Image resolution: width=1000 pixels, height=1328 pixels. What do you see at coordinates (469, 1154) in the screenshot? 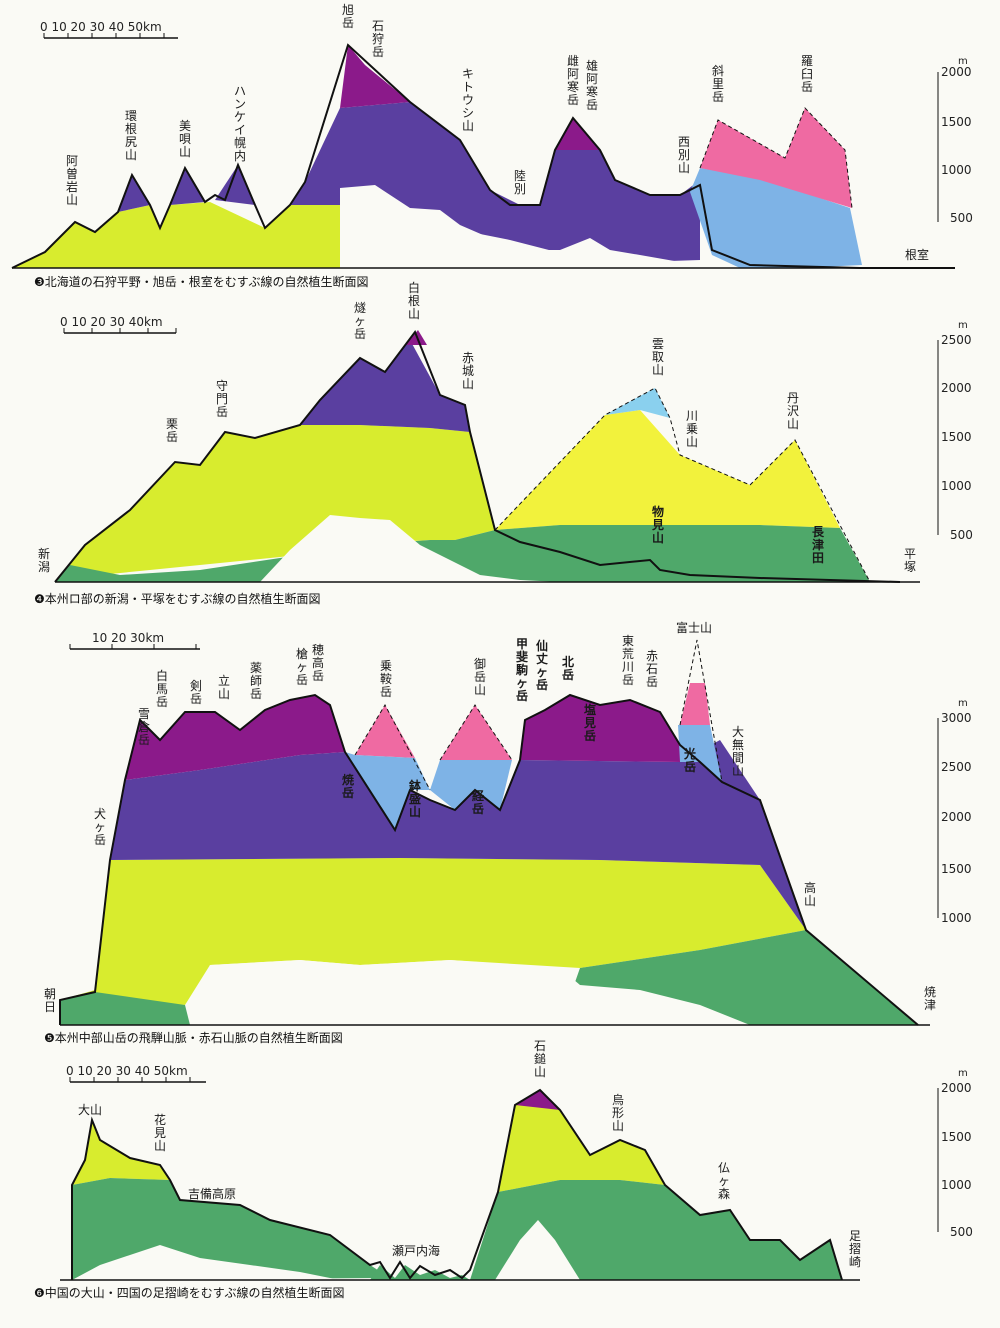
I see `peak-labels: 大山 花見山 吉備高原 瀬戸内海 石鎚山 烏形山 仏ヶ森 足摺崎` at bounding box center [469, 1154].